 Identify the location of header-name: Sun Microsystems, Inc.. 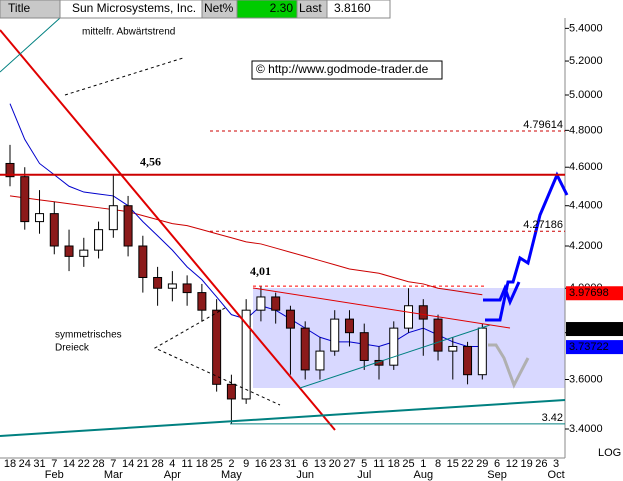
(134, 8).